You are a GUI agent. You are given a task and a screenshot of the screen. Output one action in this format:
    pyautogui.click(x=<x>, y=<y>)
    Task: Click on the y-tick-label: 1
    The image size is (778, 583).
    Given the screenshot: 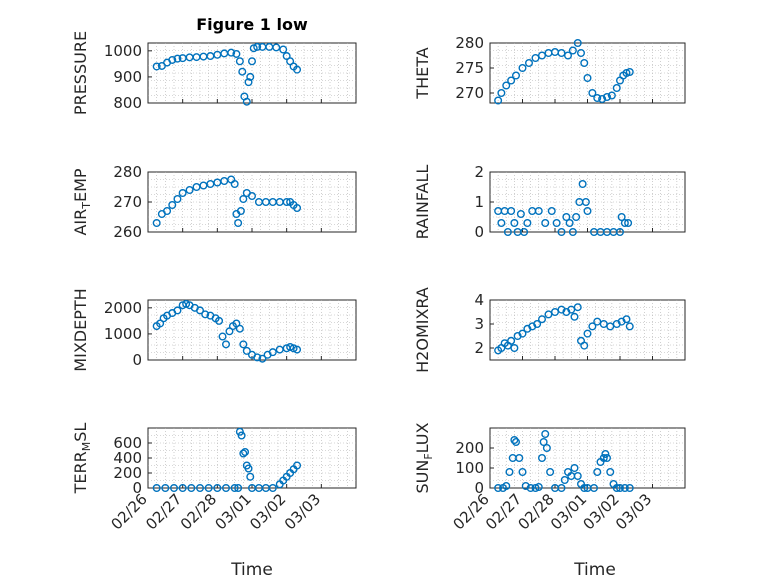 What is the action you would take?
    pyautogui.click(x=479, y=202)
    